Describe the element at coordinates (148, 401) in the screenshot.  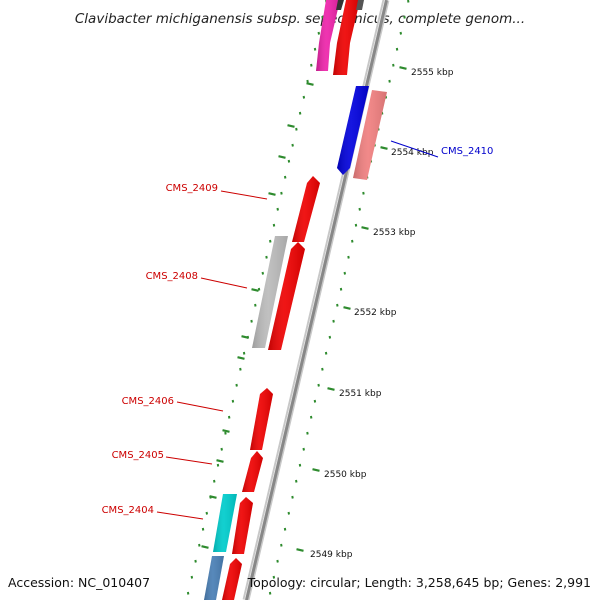
I see `gene-label-cms-2406: CMS_2406` at that location.